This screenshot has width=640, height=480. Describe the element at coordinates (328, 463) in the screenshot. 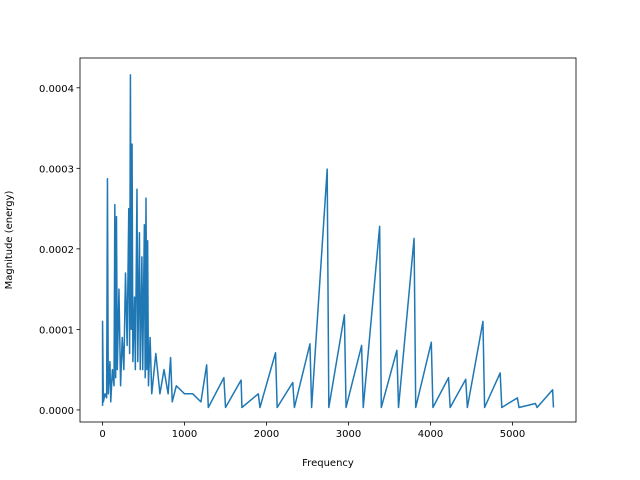

I see `x-axis-label: Frequency` at that location.